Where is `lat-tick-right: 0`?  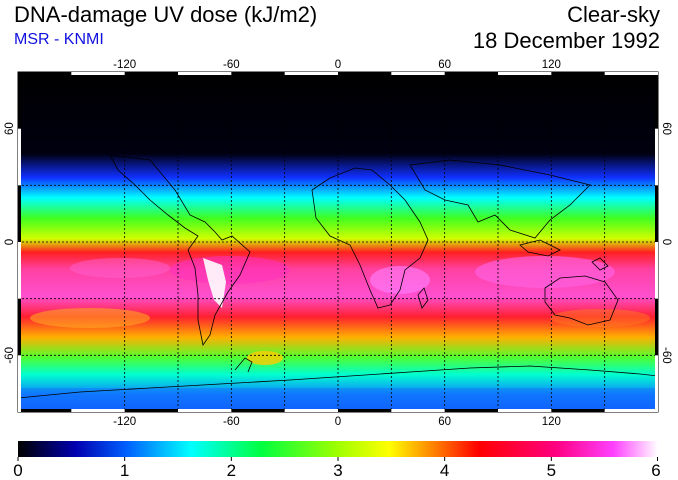 lat-tick-right: 0 is located at coordinates (666, 242).